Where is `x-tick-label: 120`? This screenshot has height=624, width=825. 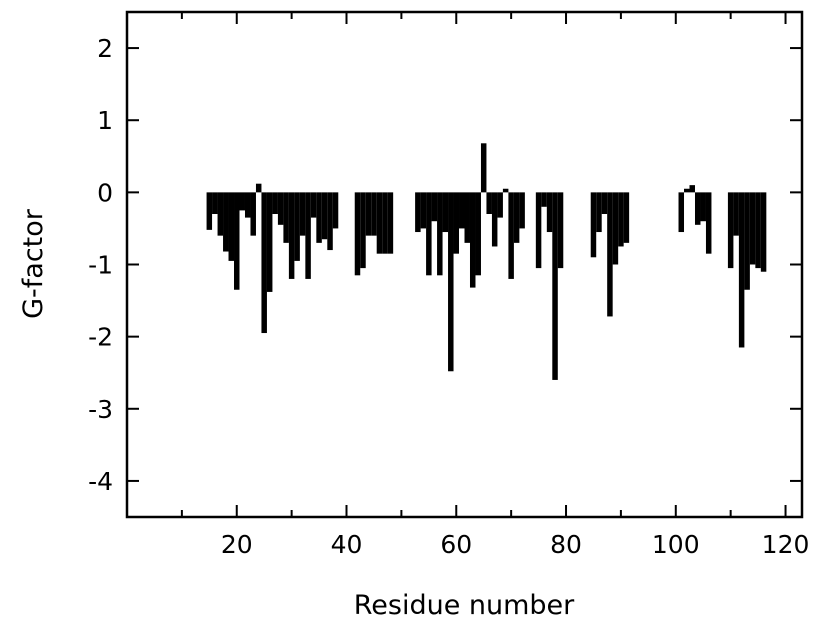 x-tick-label: 120 is located at coordinates (786, 544).